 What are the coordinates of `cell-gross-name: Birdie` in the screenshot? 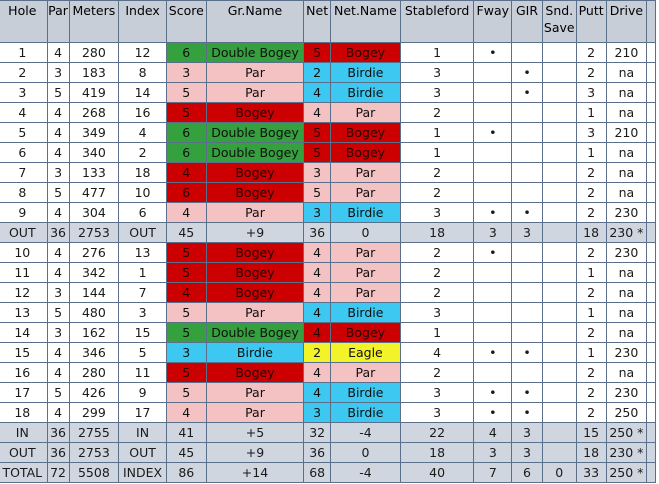 It's located at (255, 352).